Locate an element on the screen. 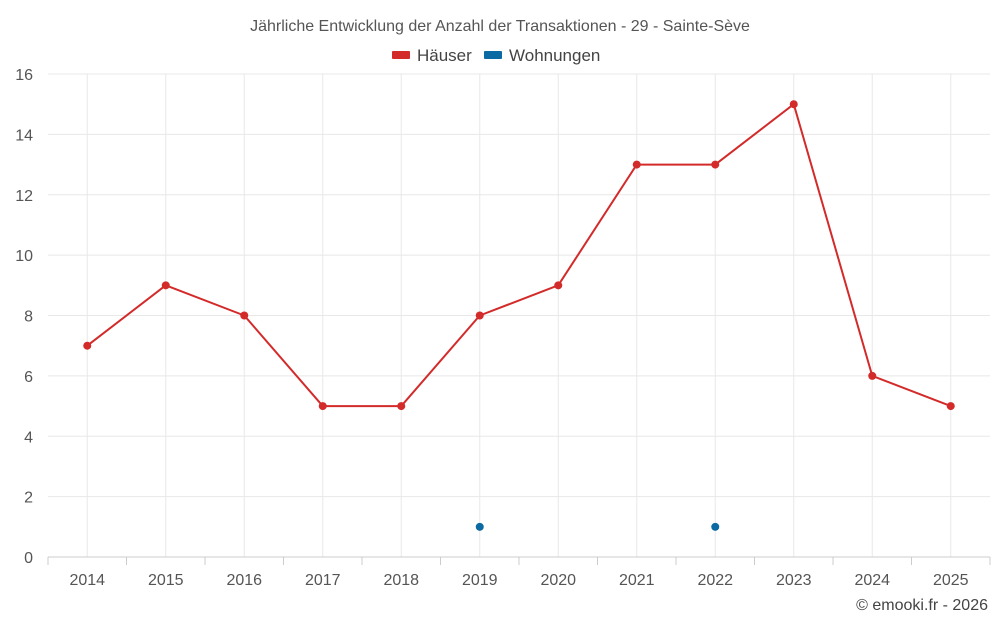 The width and height of the screenshot is (1000, 625). x-tick-label: 2019 is located at coordinates (480, 580).